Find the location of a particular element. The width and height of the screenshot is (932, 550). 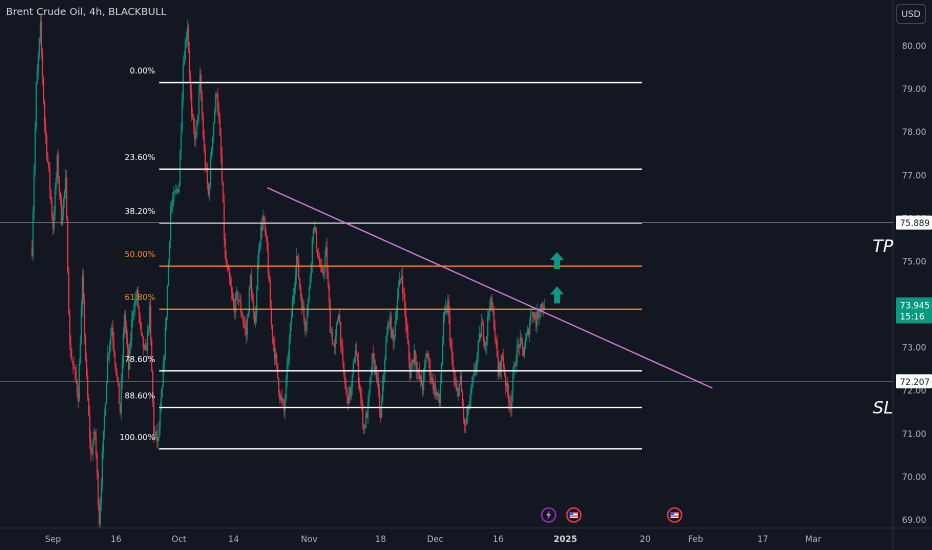

up-arrow-icon is located at coordinates (557, 295).